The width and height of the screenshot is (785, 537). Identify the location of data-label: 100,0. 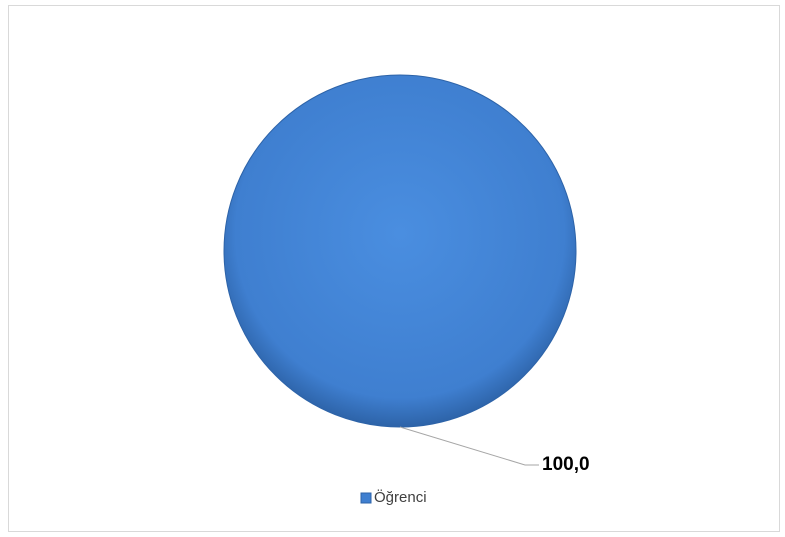
(566, 464).